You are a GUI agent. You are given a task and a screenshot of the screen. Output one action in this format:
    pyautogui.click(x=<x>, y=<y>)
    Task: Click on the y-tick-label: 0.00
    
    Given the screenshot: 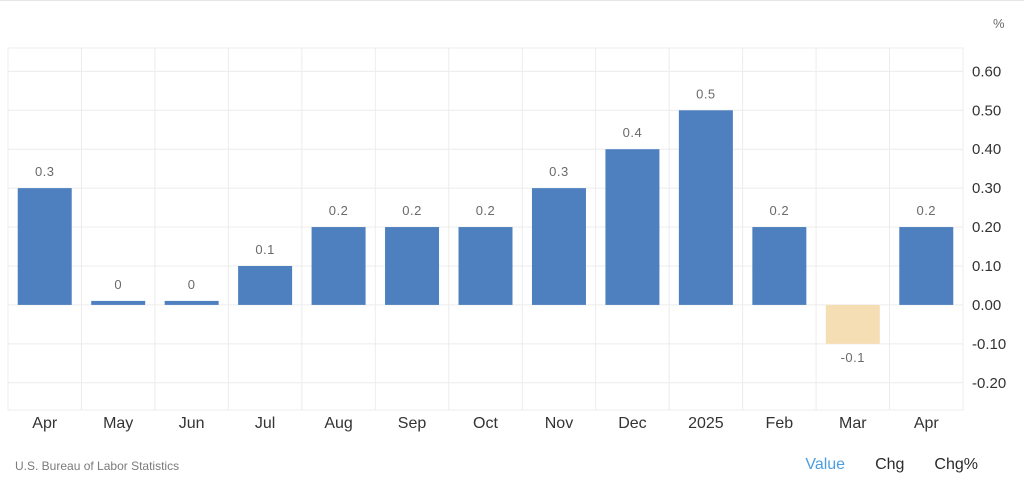 What is the action you would take?
    pyautogui.click(x=986, y=305)
    